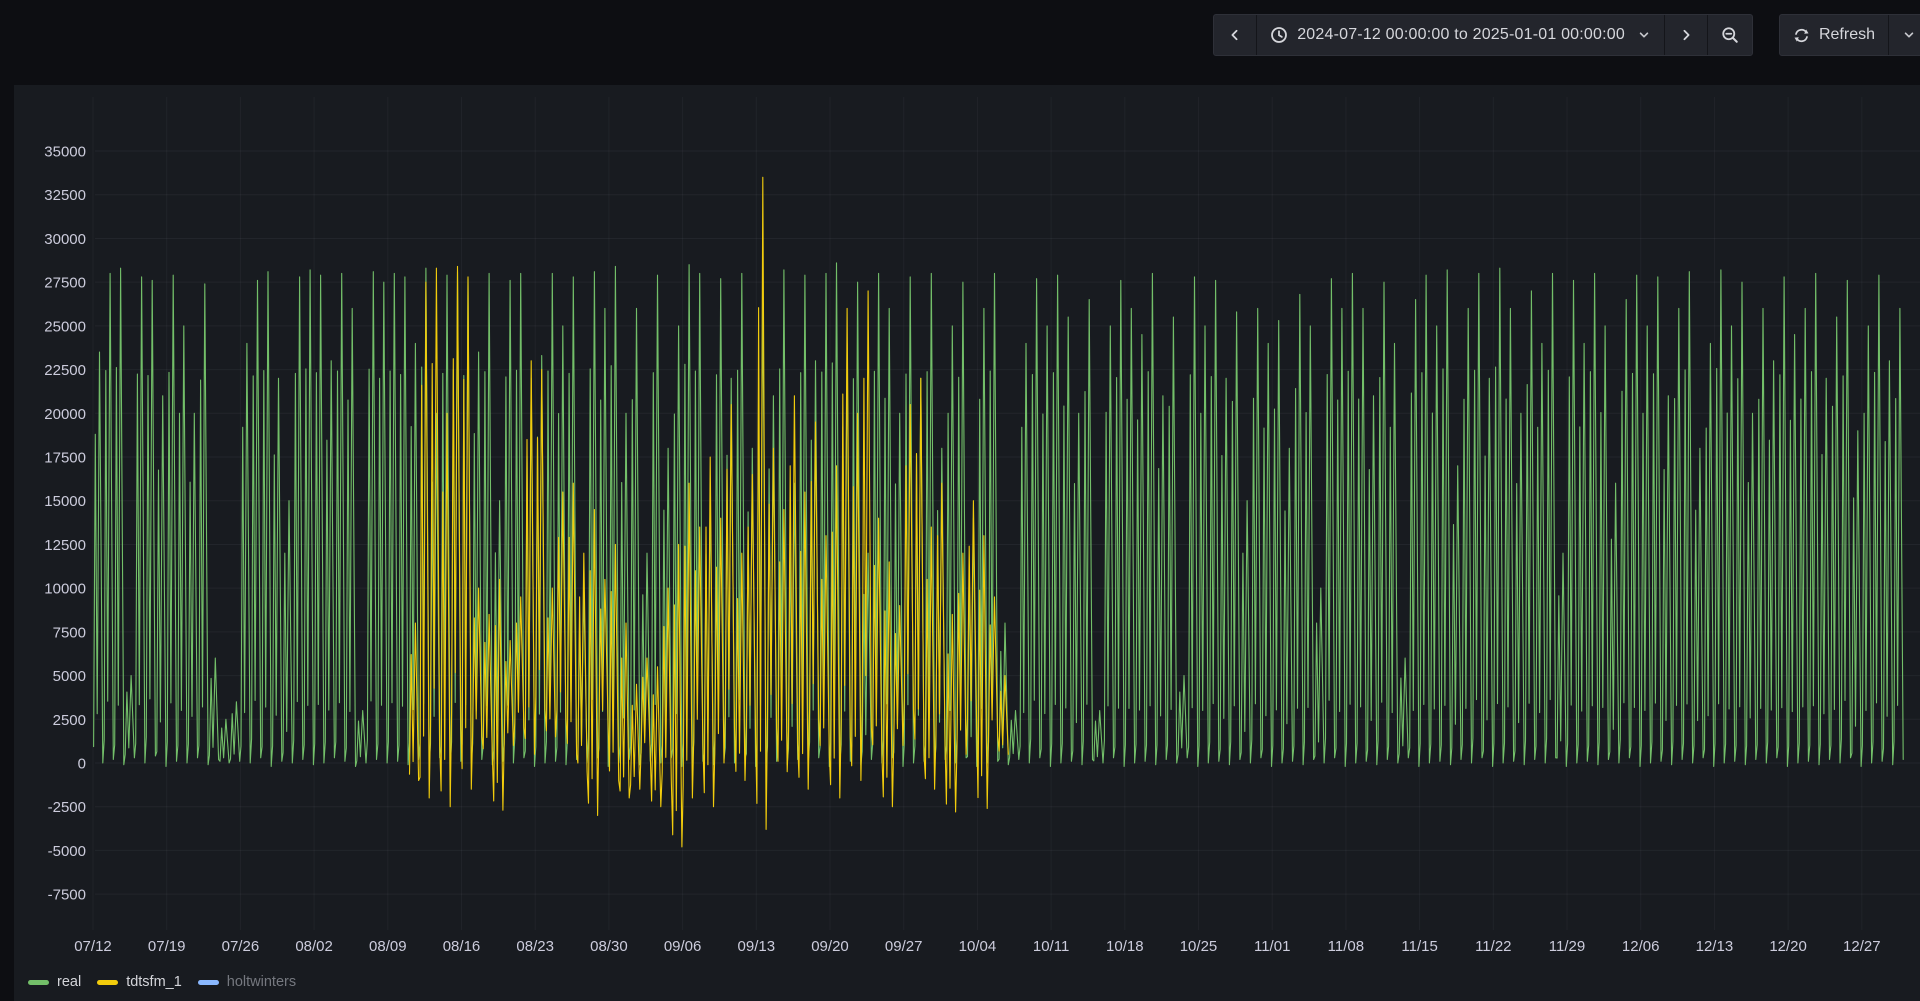  I want to click on x-axis-tick-label: 12/27, so click(1862, 946).